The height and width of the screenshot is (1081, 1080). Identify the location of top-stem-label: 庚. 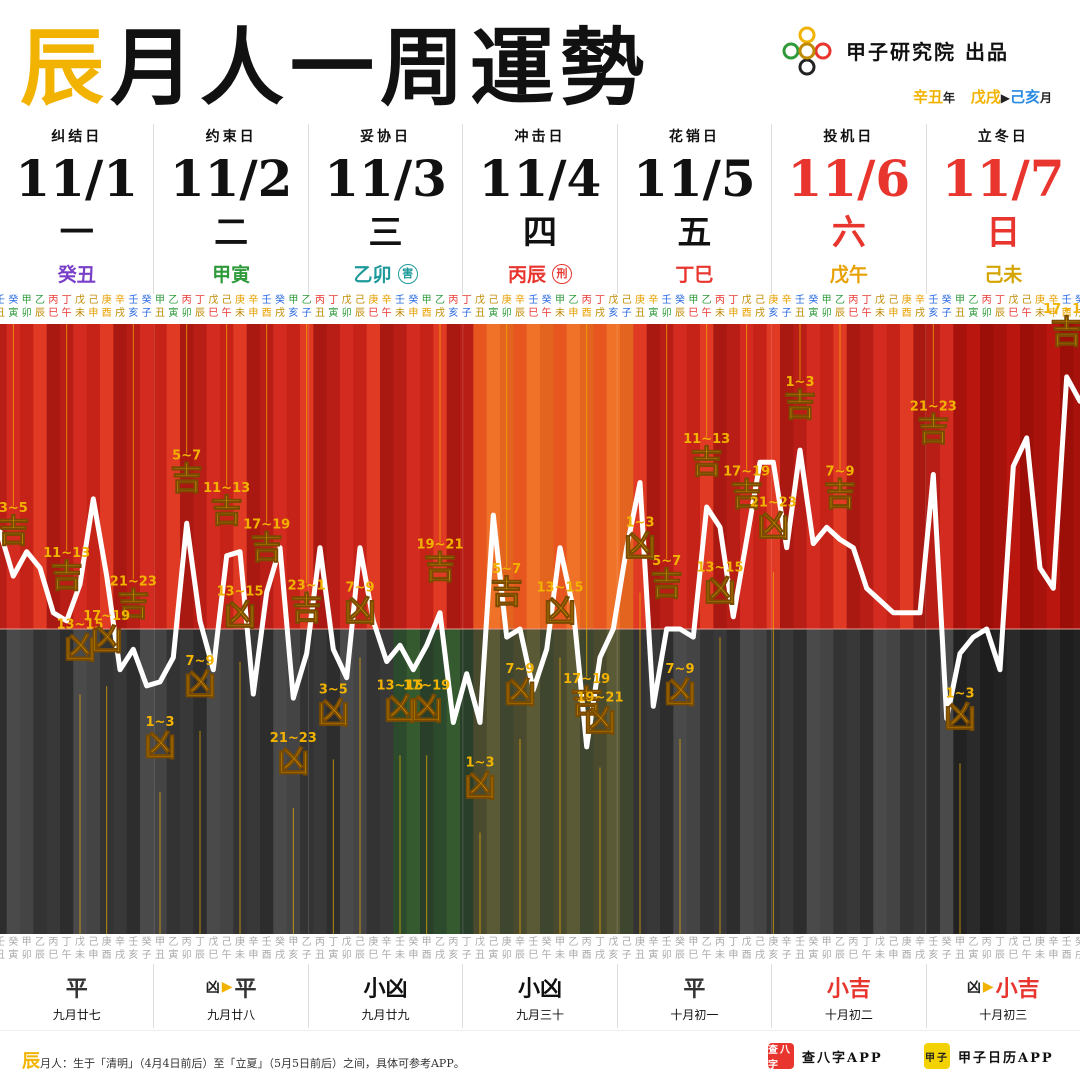
(773, 300).